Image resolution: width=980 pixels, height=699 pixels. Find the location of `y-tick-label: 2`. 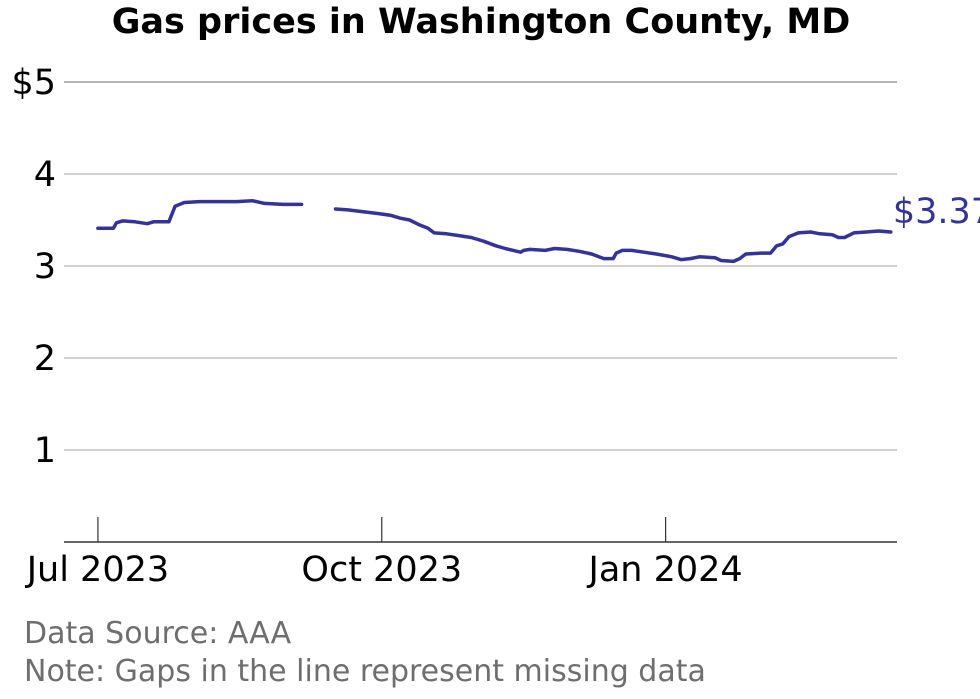

y-tick-label: 2 is located at coordinates (45, 359).